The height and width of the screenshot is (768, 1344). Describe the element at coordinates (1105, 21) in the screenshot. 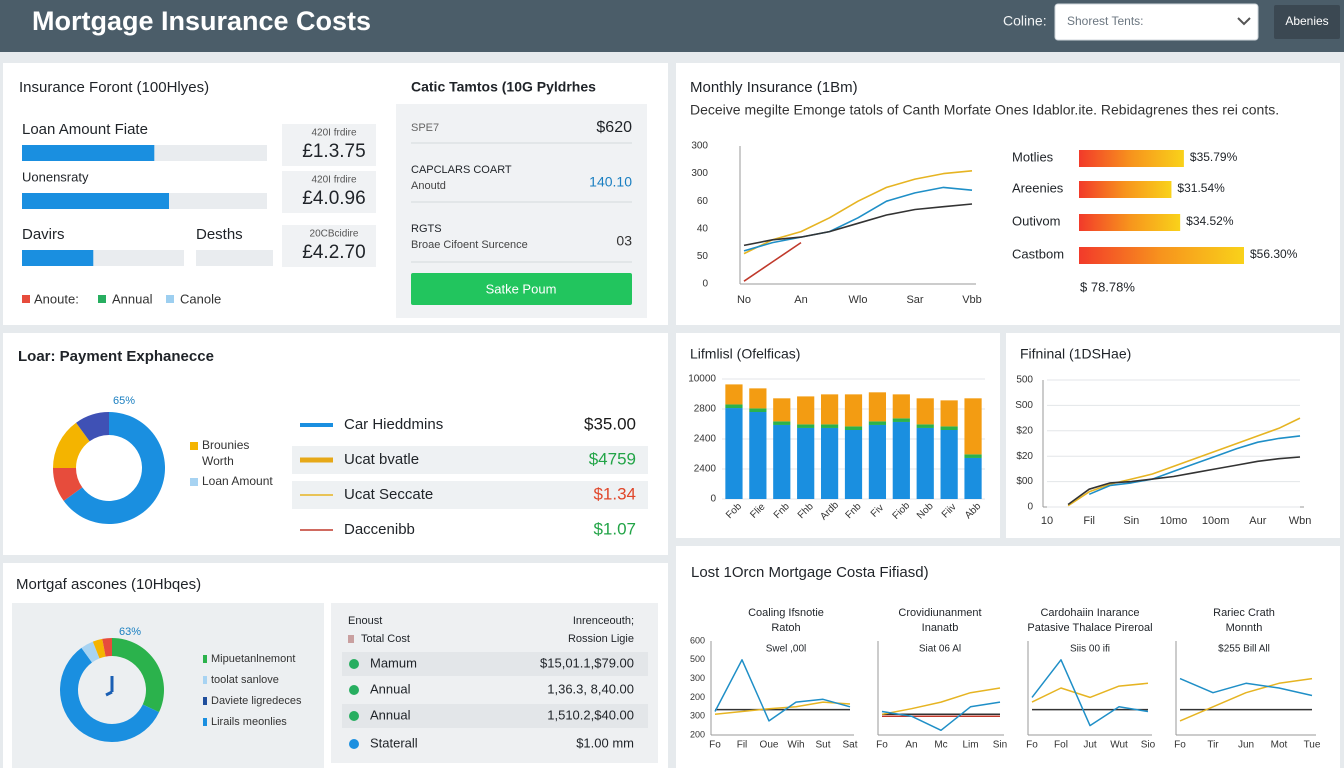

I see `select-value: Shorest Tents:` at that location.